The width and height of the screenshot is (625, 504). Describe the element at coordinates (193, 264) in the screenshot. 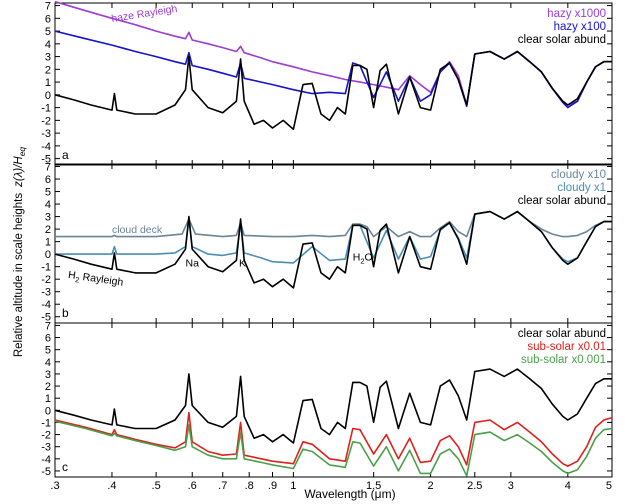

I see `annotation: Na` at that location.